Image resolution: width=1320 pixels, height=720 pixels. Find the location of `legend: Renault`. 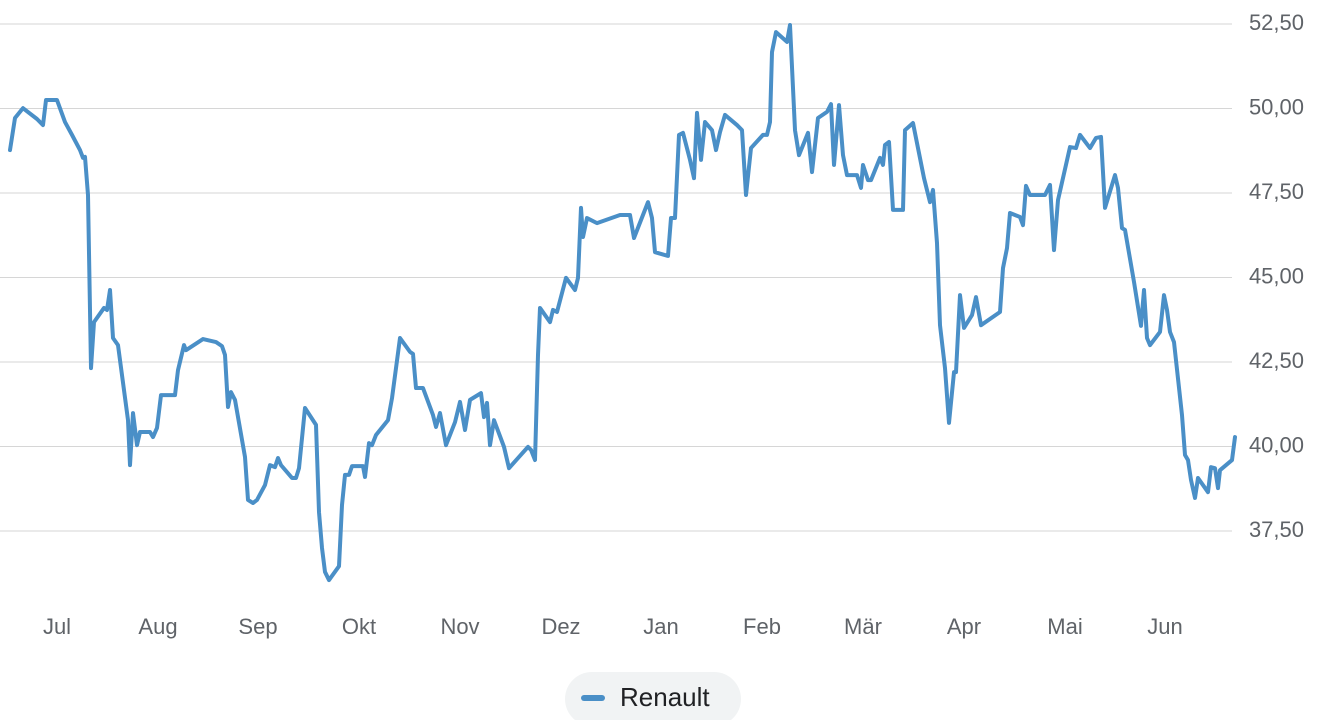

legend: Renault is located at coordinates (653, 696).